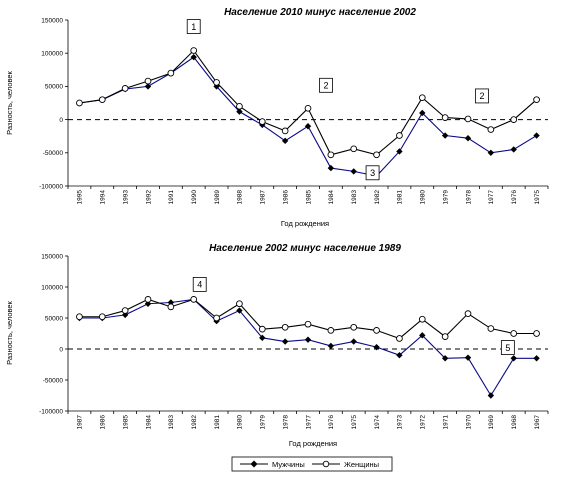 This screenshot has height=486, width=570. What do you see at coordinates (263, 422) in the screenshot?
I see `chart-bottom-x-tick-label: 1979` at bounding box center [263, 422].